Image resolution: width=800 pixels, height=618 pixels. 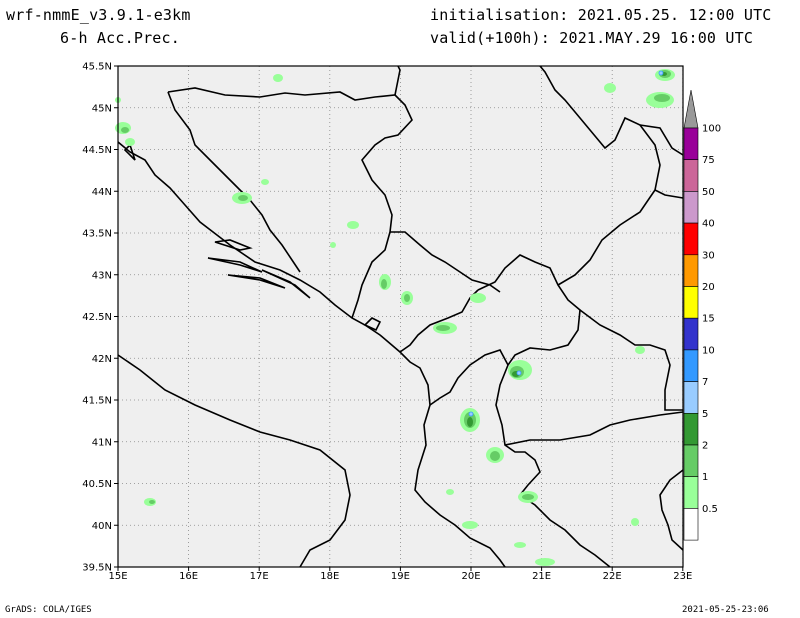 What do you see at coordinates (682, 576) in the screenshot?
I see `lon-label: 23E` at bounding box center [682, 576].